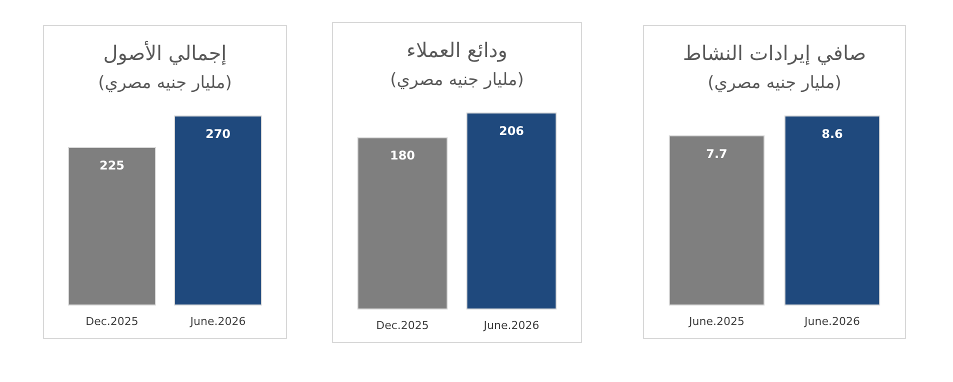  What do you see at coordinates (832, 134) in the screenshot?
I see `data-label: 8.6` at bounding box center [832, 134].